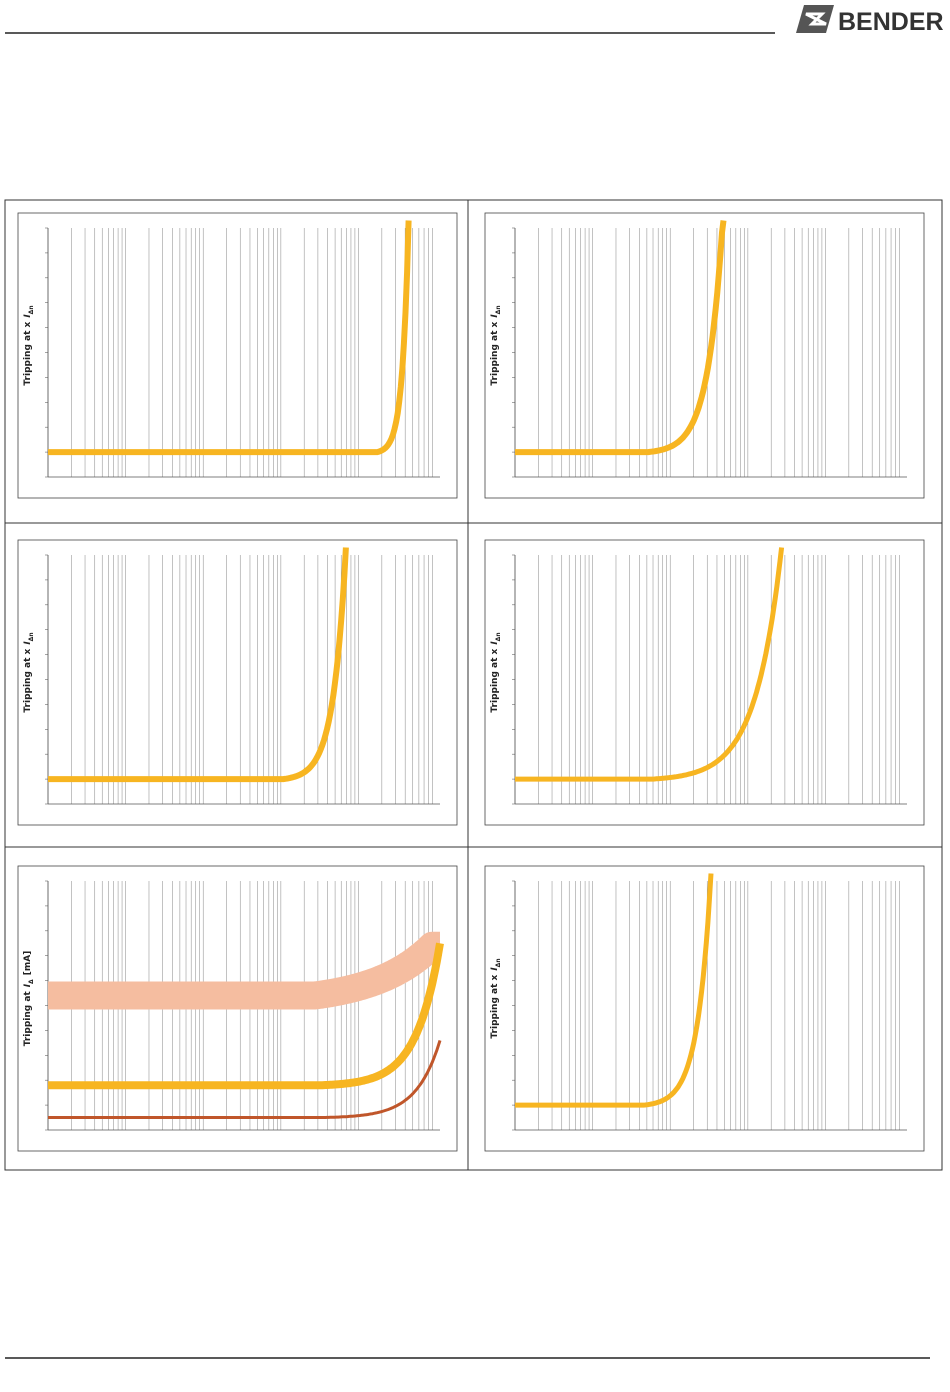  Describe the element at coordinates (28, 963) in the screenshot. I see `label-unit: [mA]` at that location.